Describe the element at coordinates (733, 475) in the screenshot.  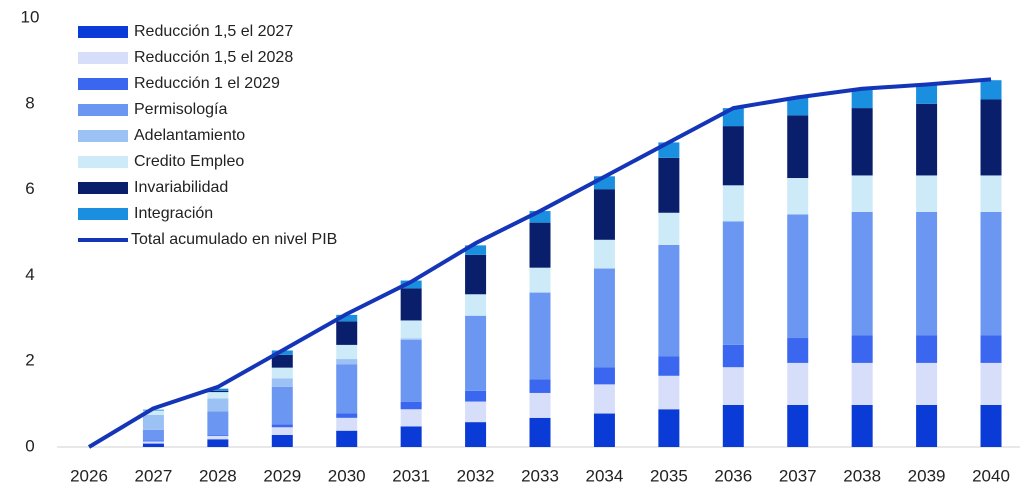
I see `x-tick-label: 2036` at that location.